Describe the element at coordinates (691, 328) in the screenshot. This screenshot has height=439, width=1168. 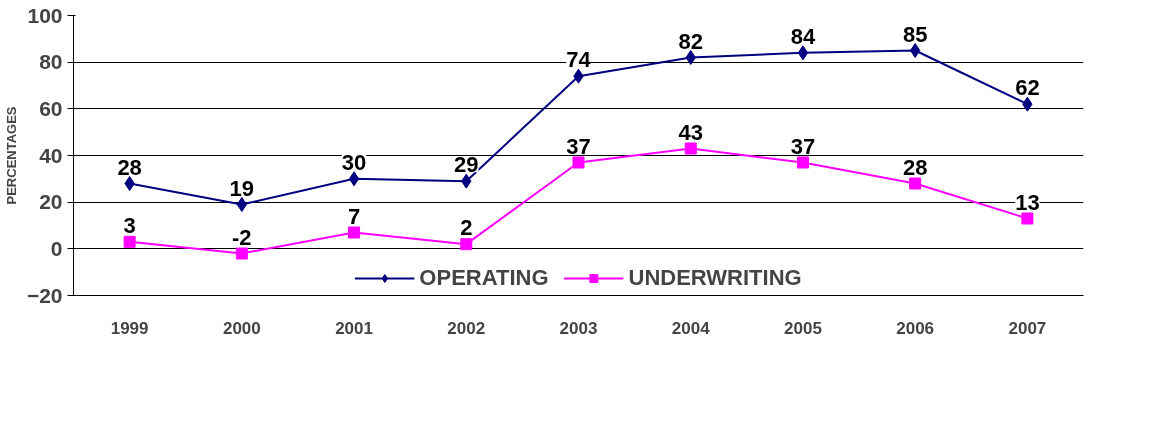
I see `x-tick-label: 2004` at that location.